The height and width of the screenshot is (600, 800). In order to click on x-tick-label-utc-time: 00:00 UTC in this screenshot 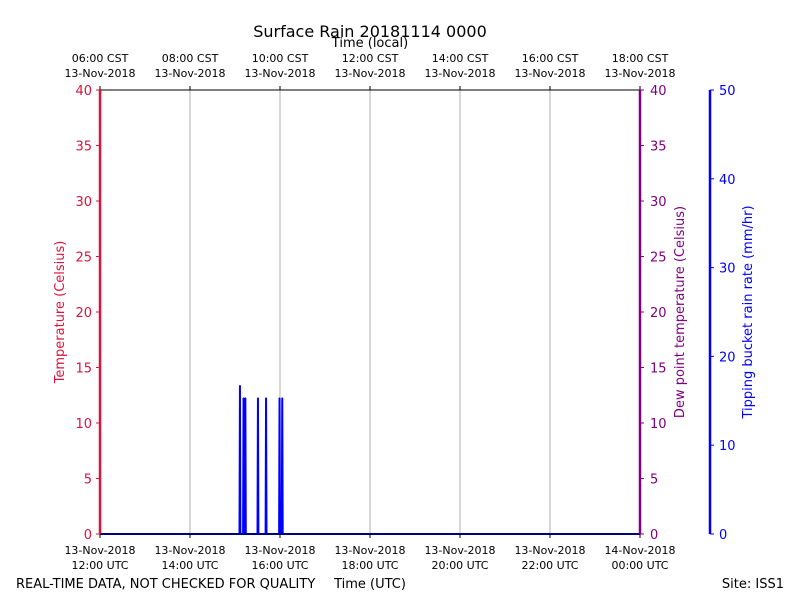, I will do `click(639, 565)`.